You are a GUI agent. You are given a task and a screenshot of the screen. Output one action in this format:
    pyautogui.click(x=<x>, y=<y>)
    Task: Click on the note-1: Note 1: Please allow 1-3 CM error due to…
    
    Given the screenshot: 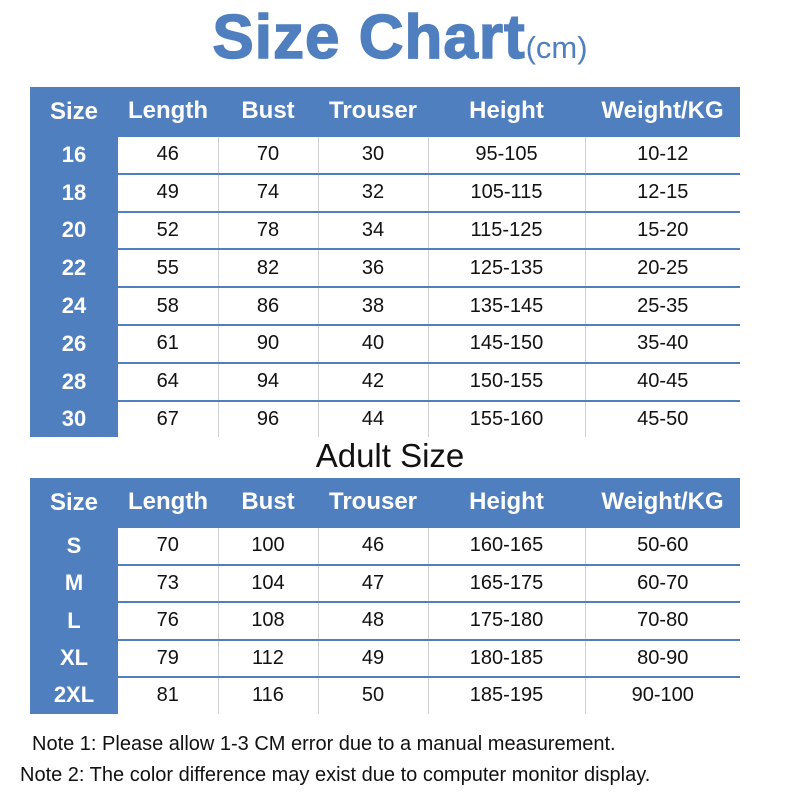 What is the action you would take?
    pyautogui.click(x=324, y=744)
    